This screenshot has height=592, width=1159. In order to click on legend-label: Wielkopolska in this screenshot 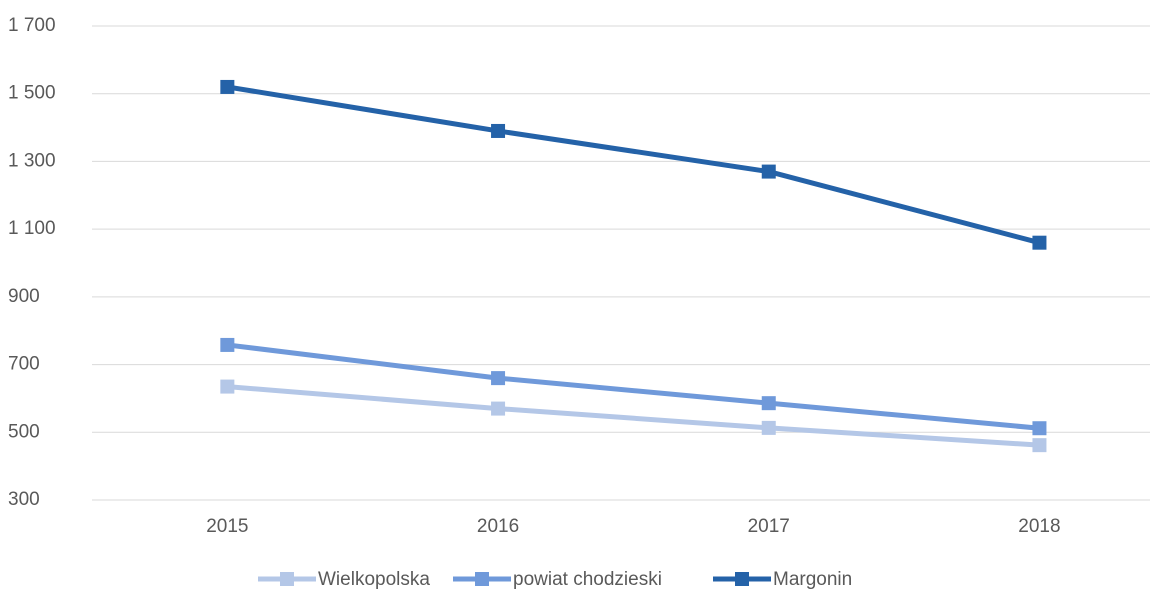, I will do `click(374, 579)`.